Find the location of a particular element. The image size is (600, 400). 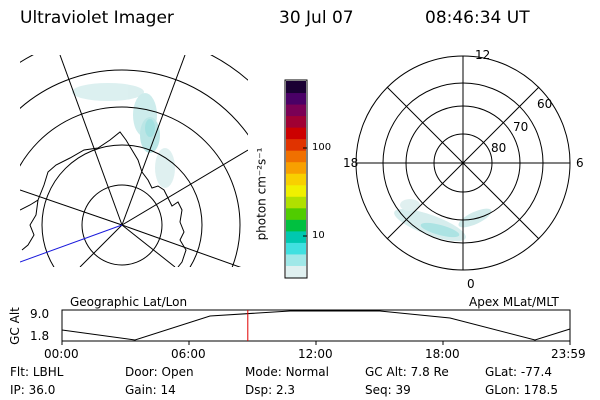

timeline-xtick-1800: 18:00 is located at coordinates (442, 354).